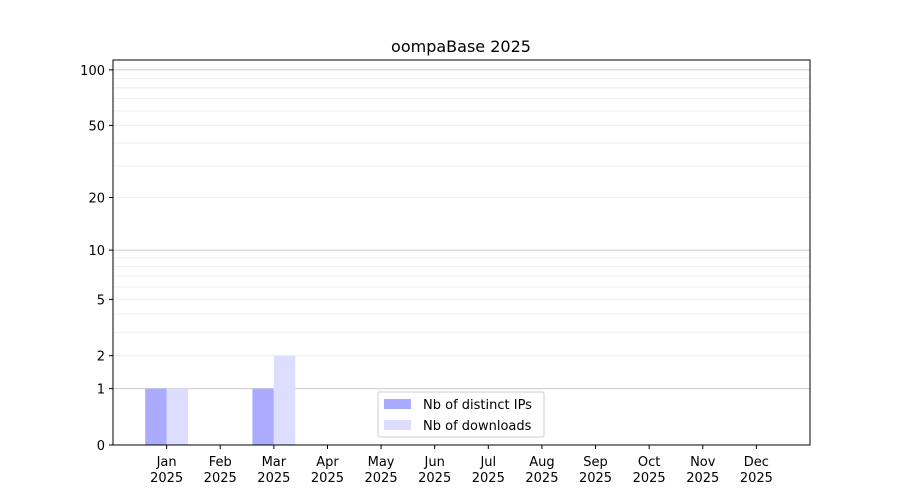 This screenshot has height=504, width=900. I want to click on x-tick-label-month: Jan, so click(166, 462).